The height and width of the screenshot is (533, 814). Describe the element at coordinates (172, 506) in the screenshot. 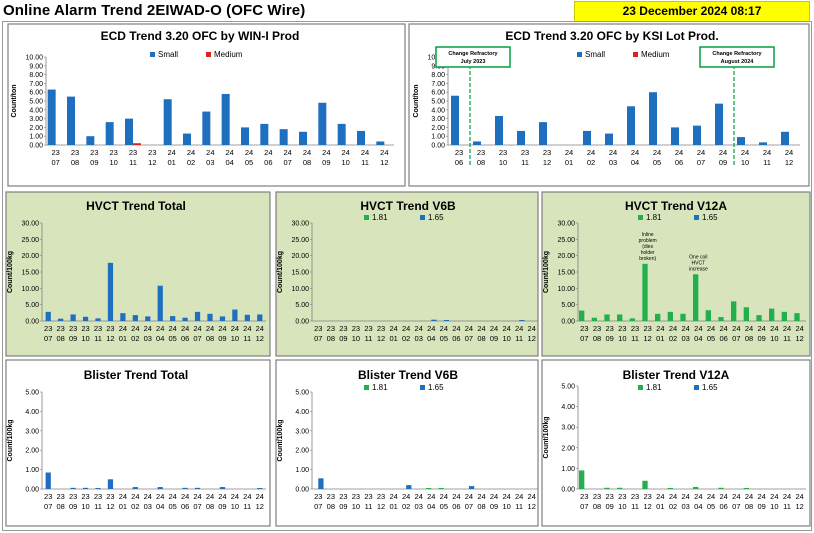

I see `x-tick-label: 05` at that location.